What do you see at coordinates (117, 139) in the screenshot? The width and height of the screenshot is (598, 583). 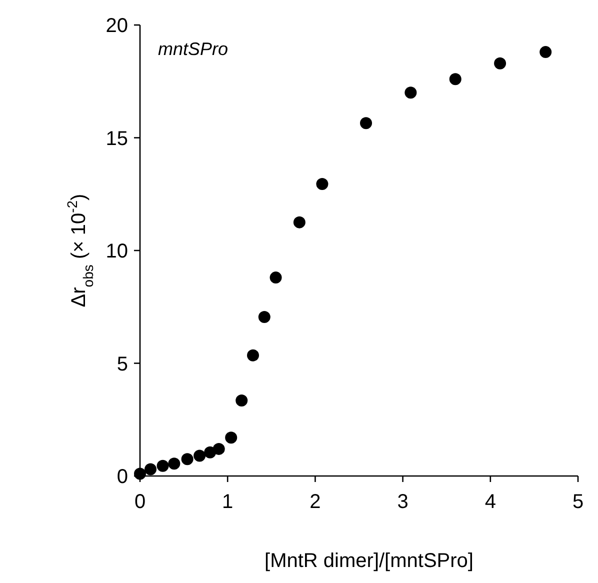 I see `y-tick-label: 15` at bounding box center [117, 139].